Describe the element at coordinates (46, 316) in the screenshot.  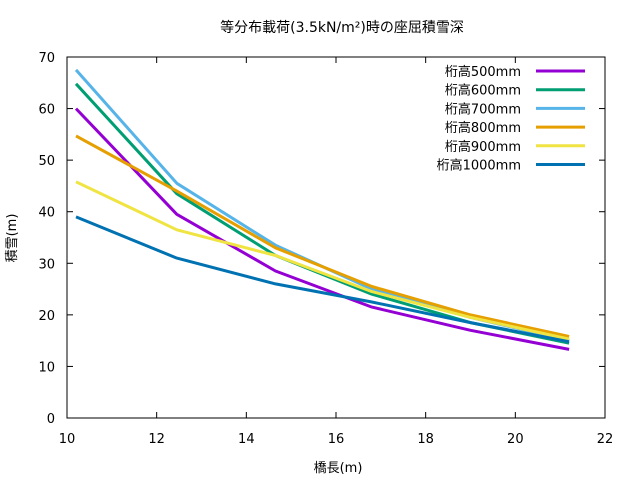
I see `y-tick-label: 20` at that location.